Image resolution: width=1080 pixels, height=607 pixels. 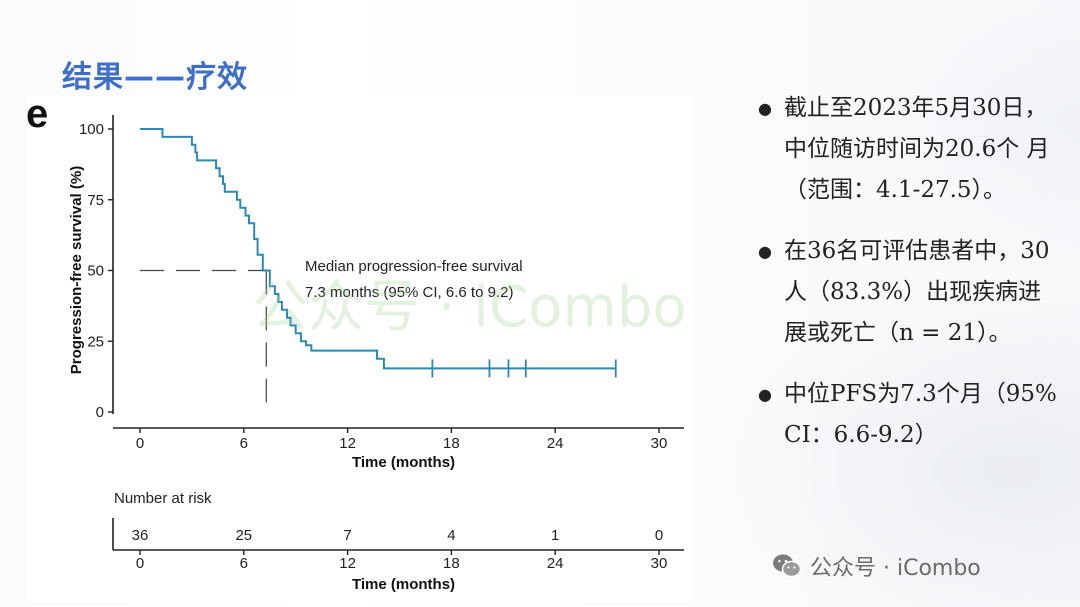 I want to click on risk-table-title: Number at risk, so click(x=163, y=498).